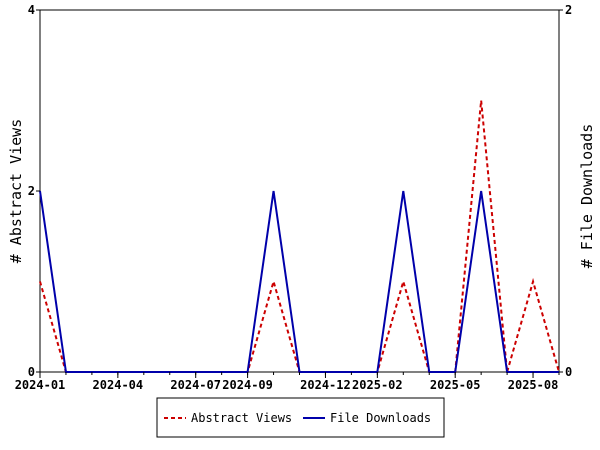 This screenshot has width=600, height=450. I want to click on x-tick-label: 2024-04, so click(118, 385).